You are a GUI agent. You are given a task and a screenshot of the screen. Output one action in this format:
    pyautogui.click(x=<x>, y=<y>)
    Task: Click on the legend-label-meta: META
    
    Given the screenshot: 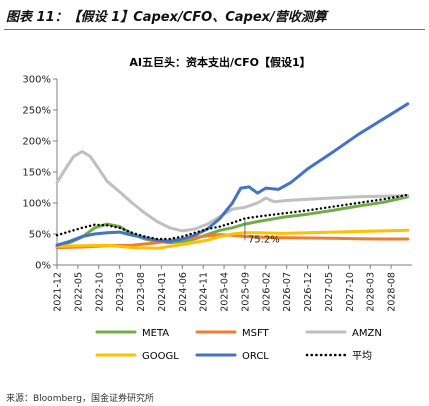 What is the action you would take?
    pyautogui.click(x=155, y=333)
    